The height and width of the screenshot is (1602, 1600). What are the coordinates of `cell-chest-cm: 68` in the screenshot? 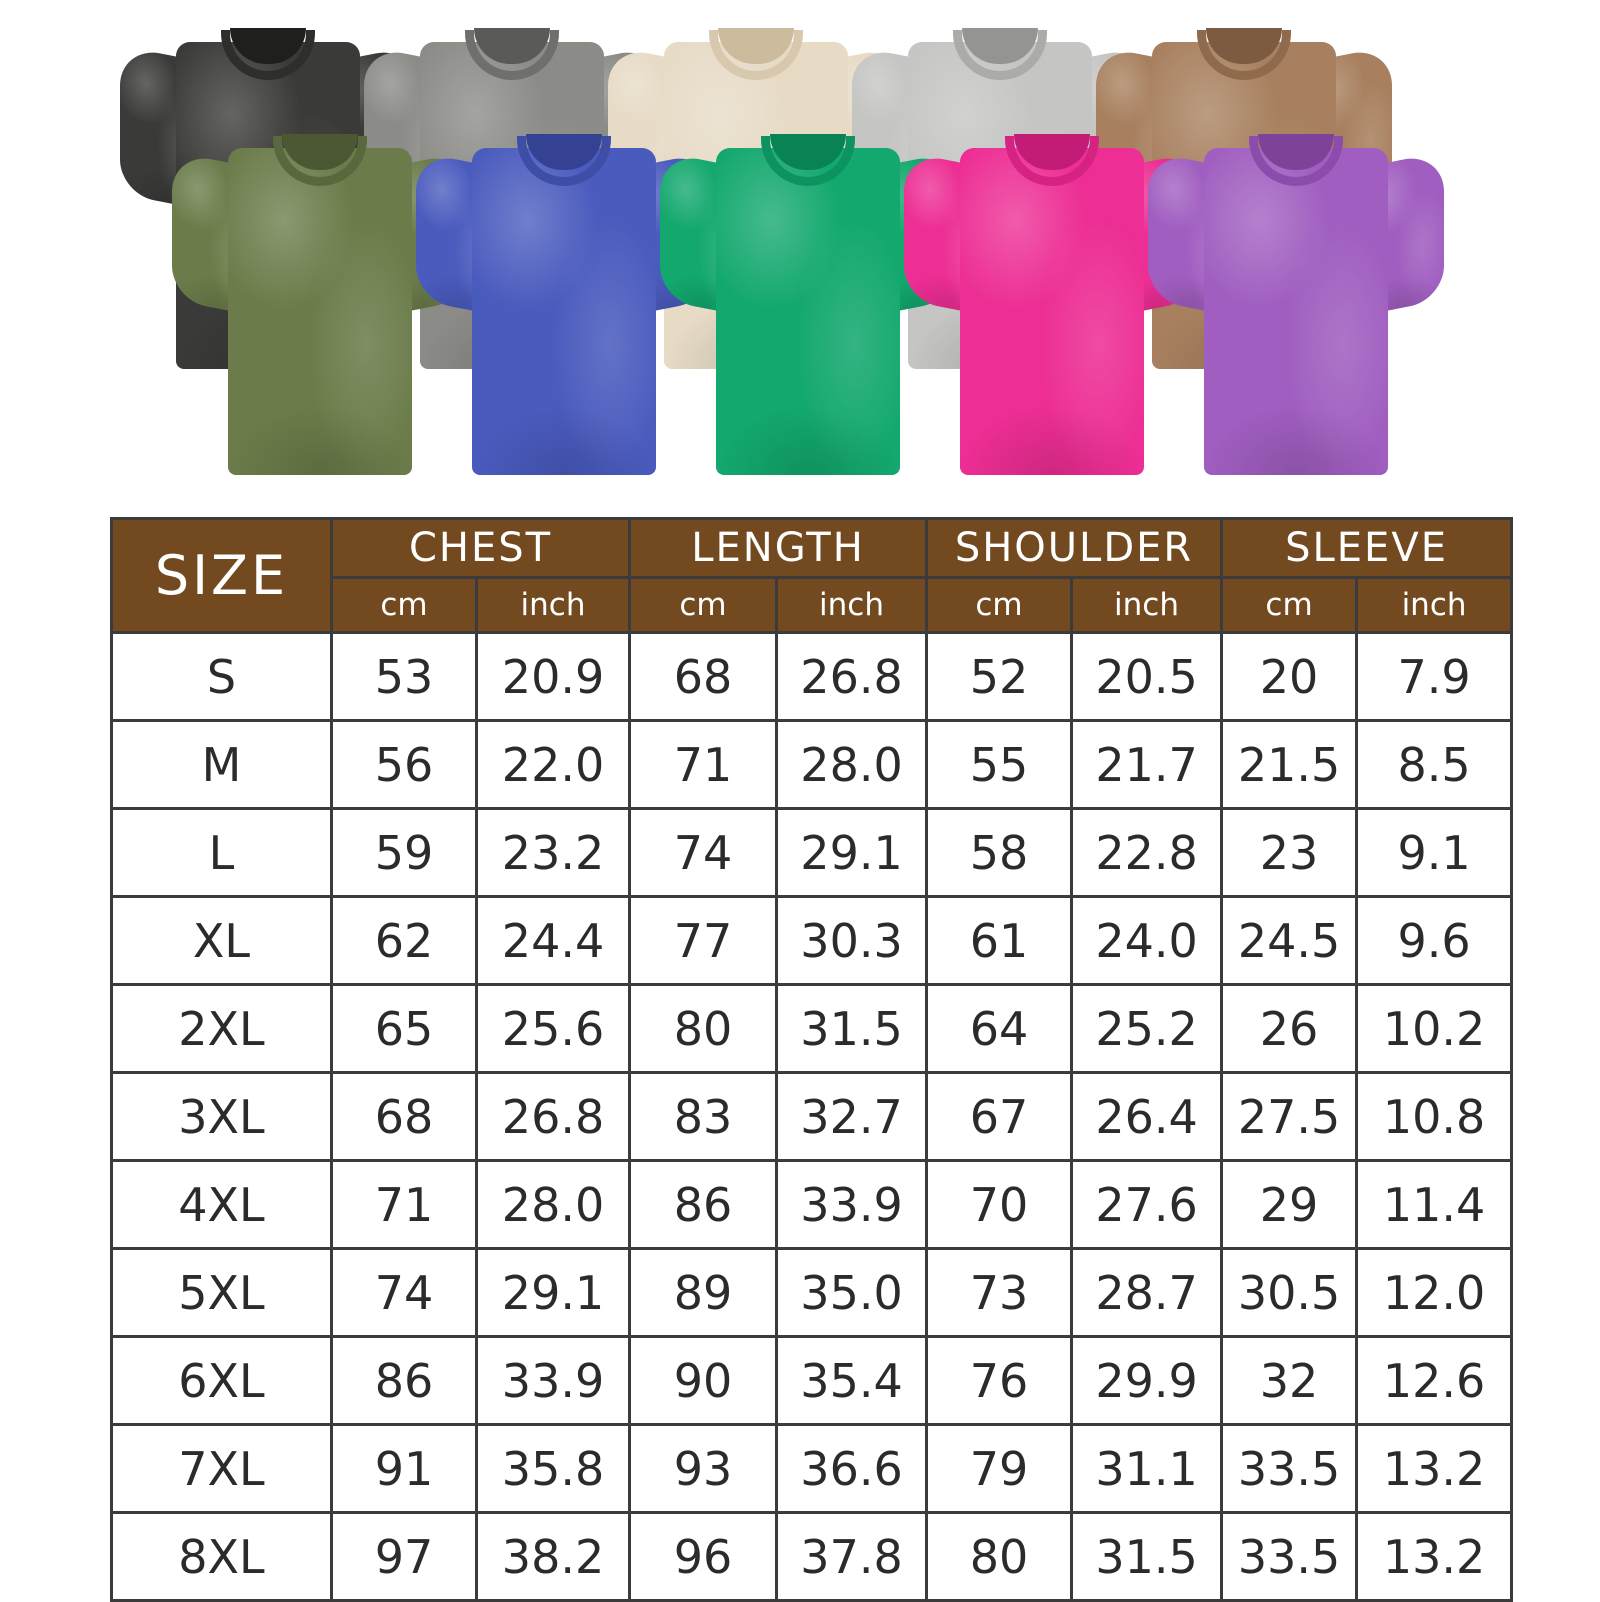 It's located at (404, 1116).